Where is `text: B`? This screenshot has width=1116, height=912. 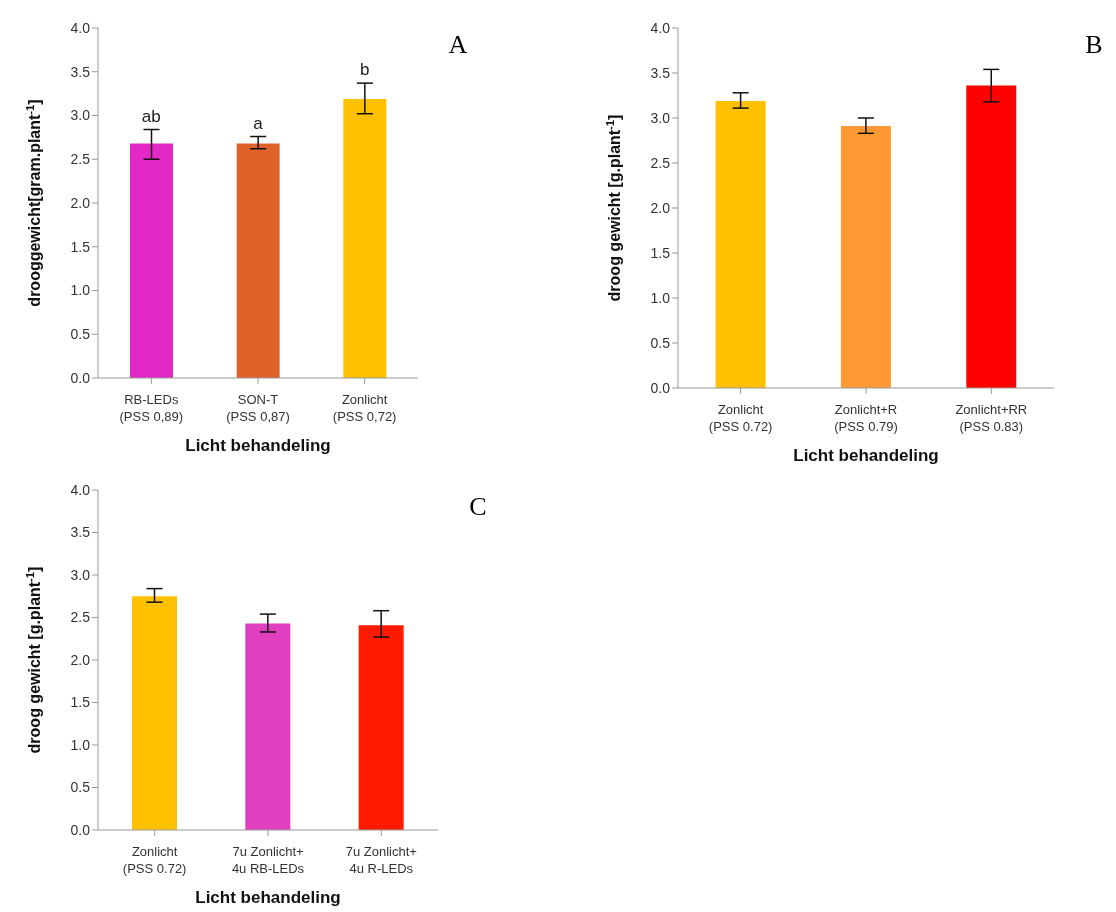
text: B is located at coordinates (1094, 44).